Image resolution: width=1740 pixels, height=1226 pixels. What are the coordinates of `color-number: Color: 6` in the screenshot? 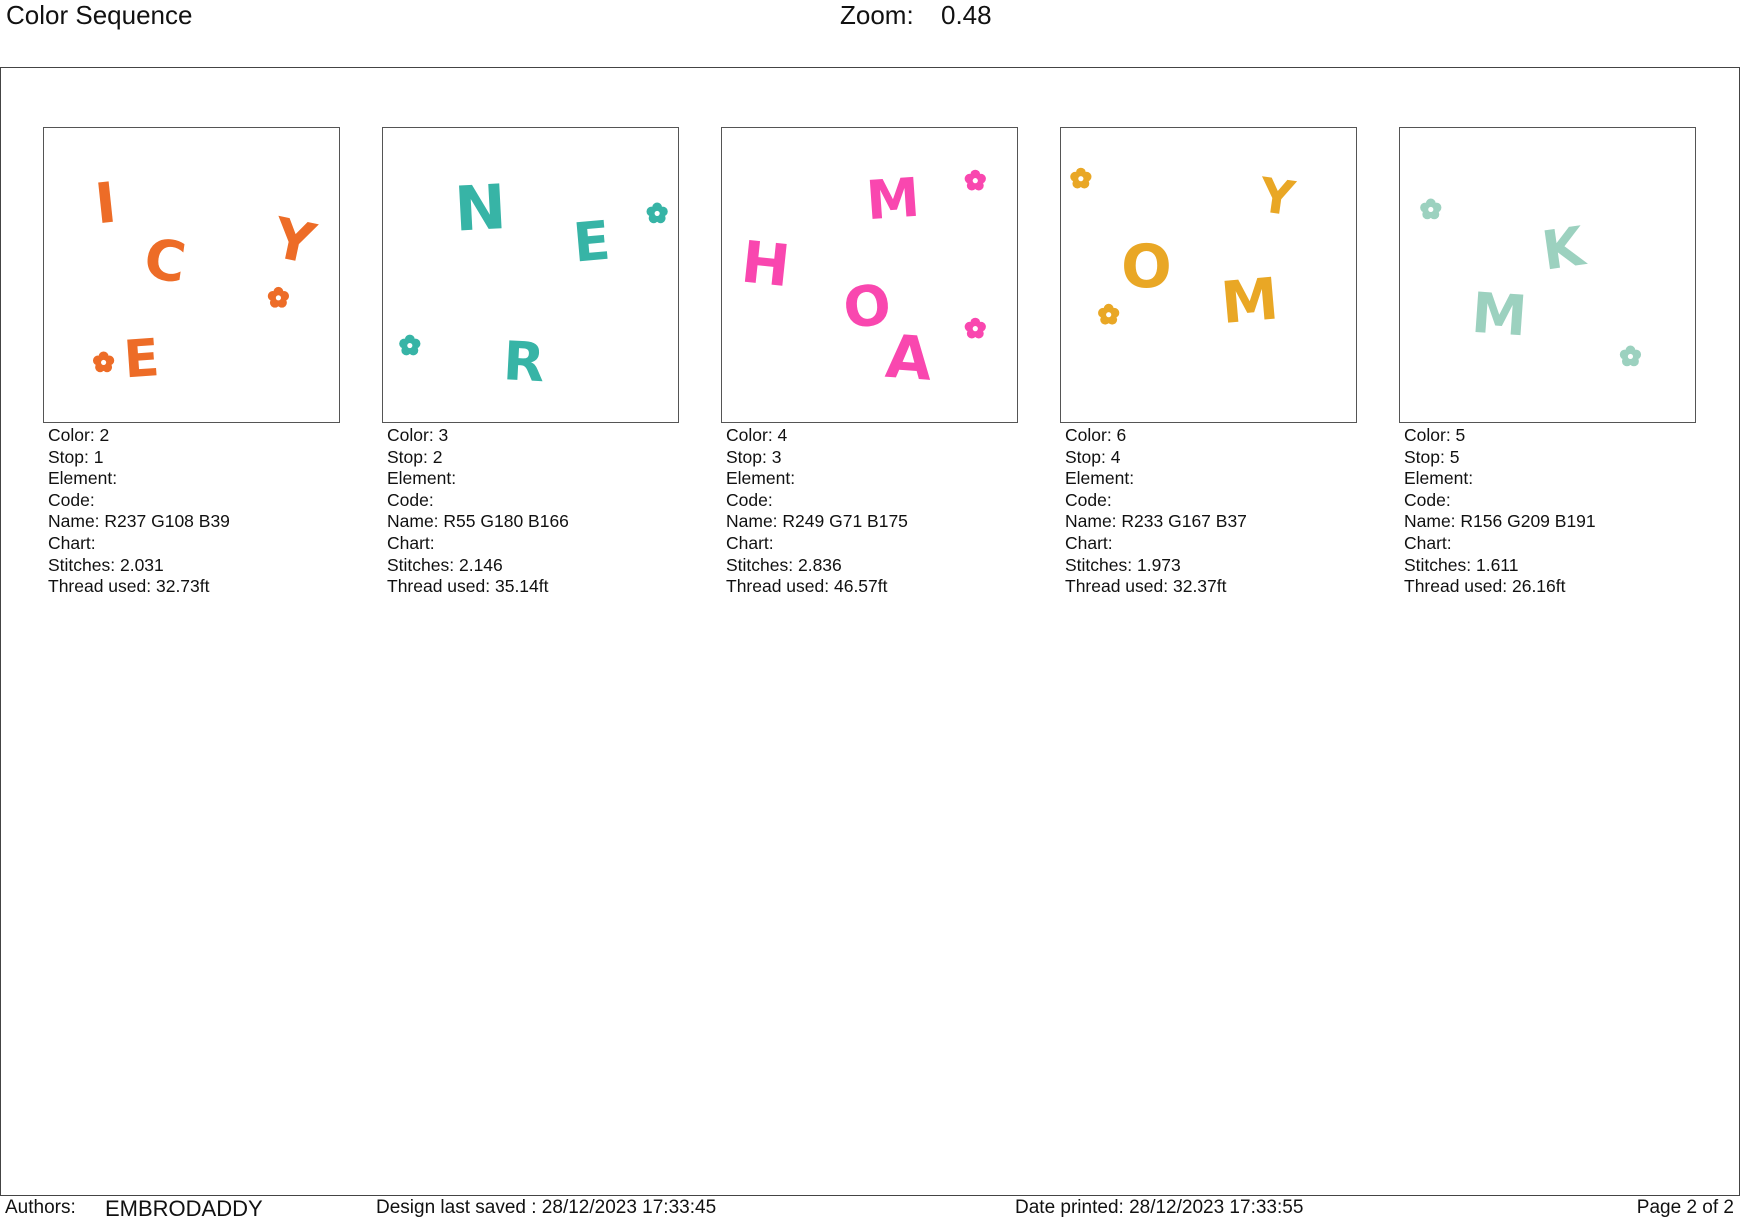 It's located at (1096, 435).